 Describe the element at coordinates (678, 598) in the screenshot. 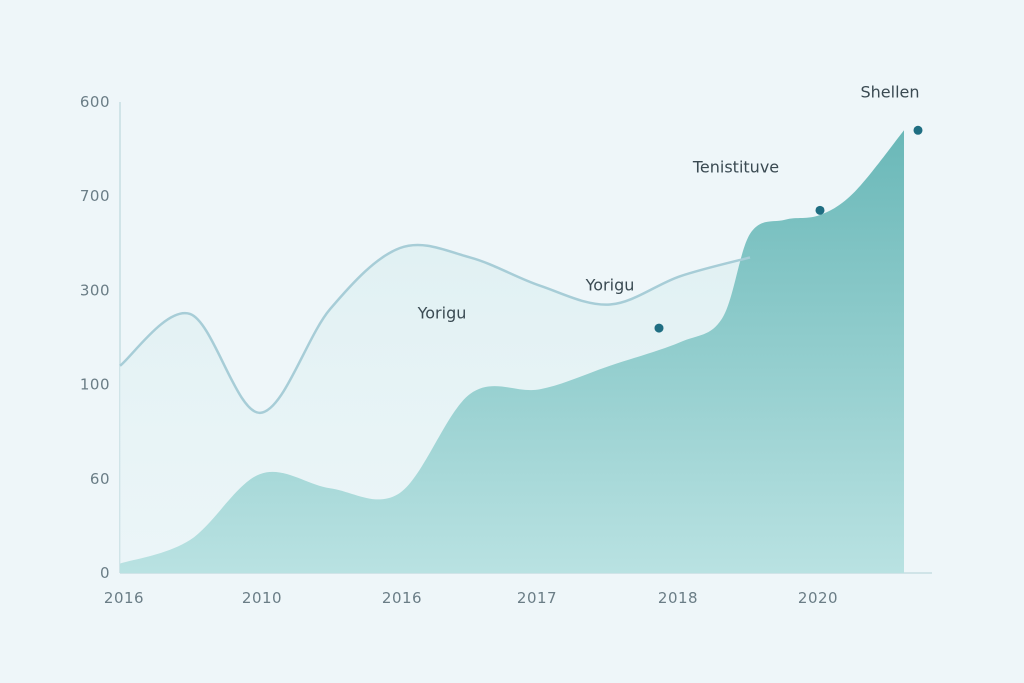

I see `x-tick-label: 2018` at that location.